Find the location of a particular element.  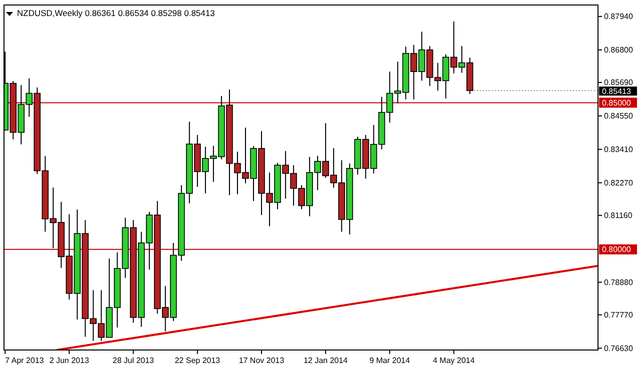

y-tick-label: 0.82270 is located at coordinates (619, 183).